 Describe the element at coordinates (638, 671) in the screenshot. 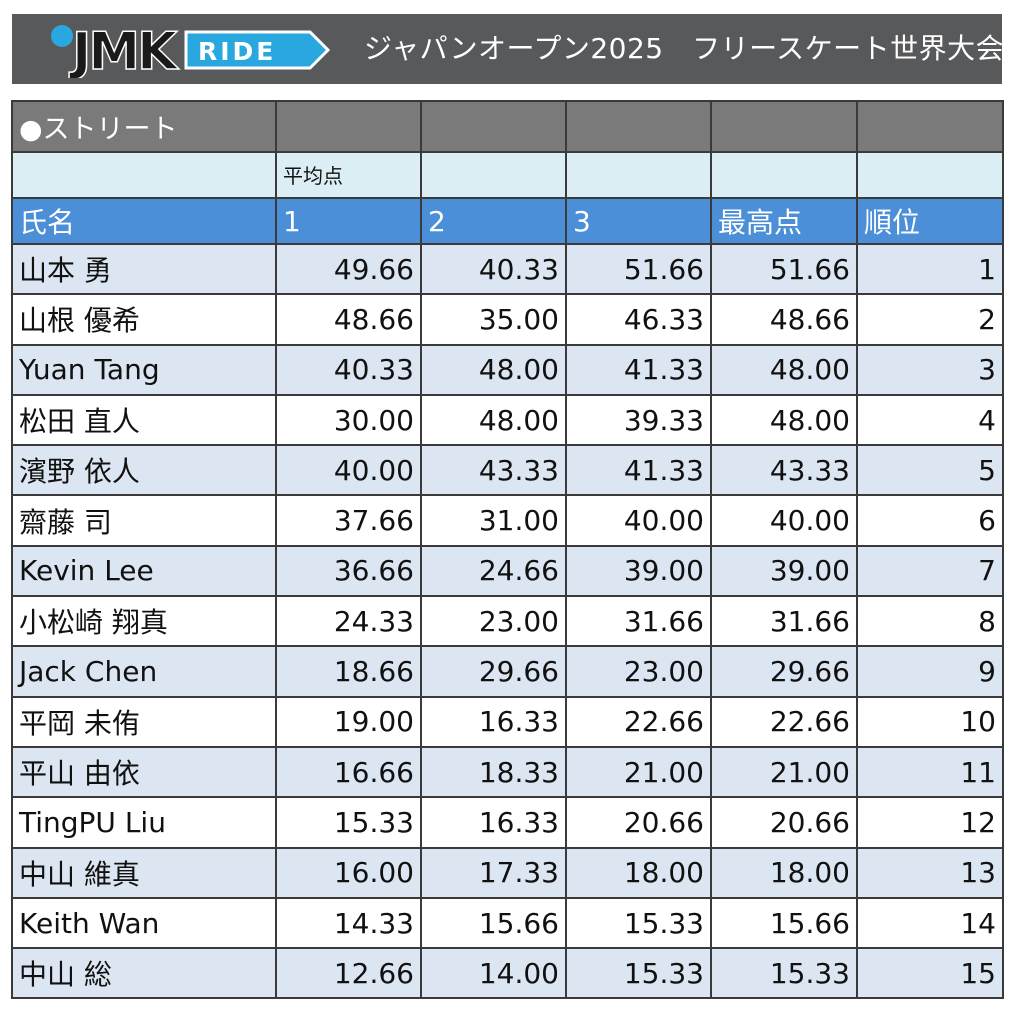

I see `score-run3: 23.00` at that location.